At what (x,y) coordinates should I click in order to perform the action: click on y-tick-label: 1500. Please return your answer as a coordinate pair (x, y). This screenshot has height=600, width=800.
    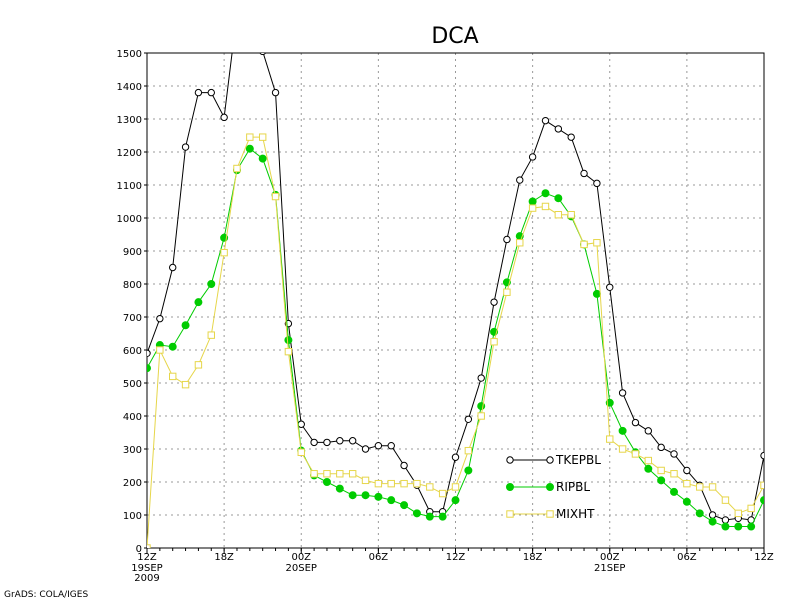
    Looking at the image, I should click on (129, 54).